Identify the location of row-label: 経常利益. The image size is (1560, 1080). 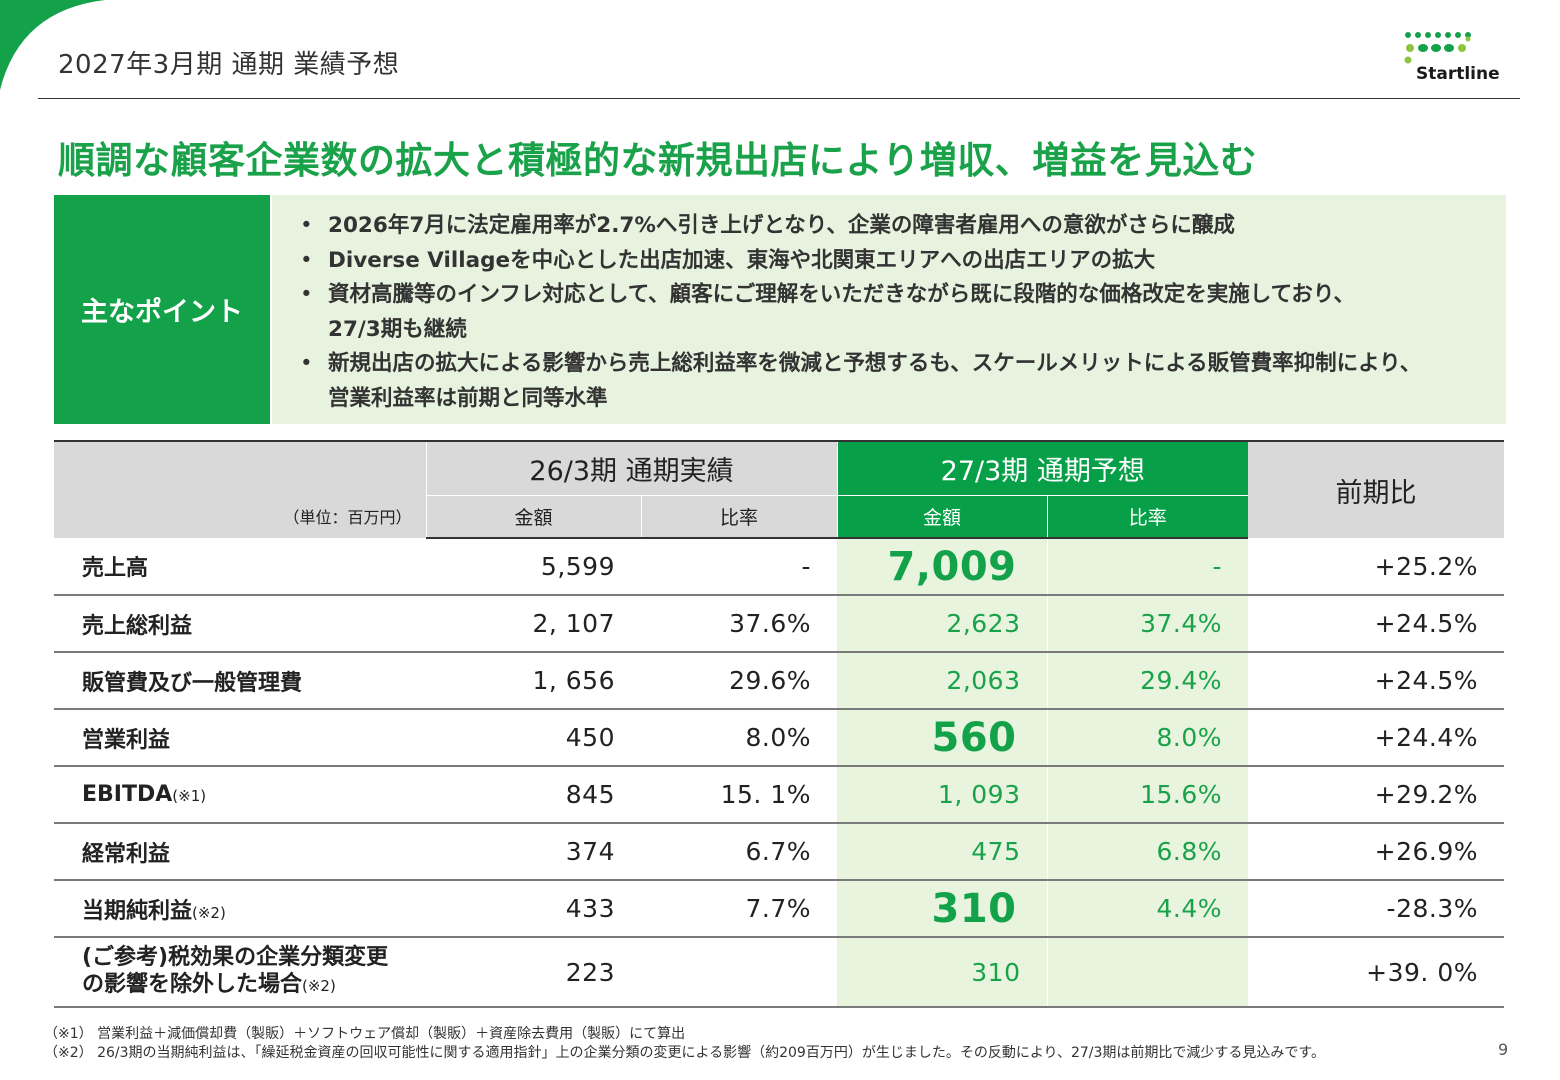
(240, 852).